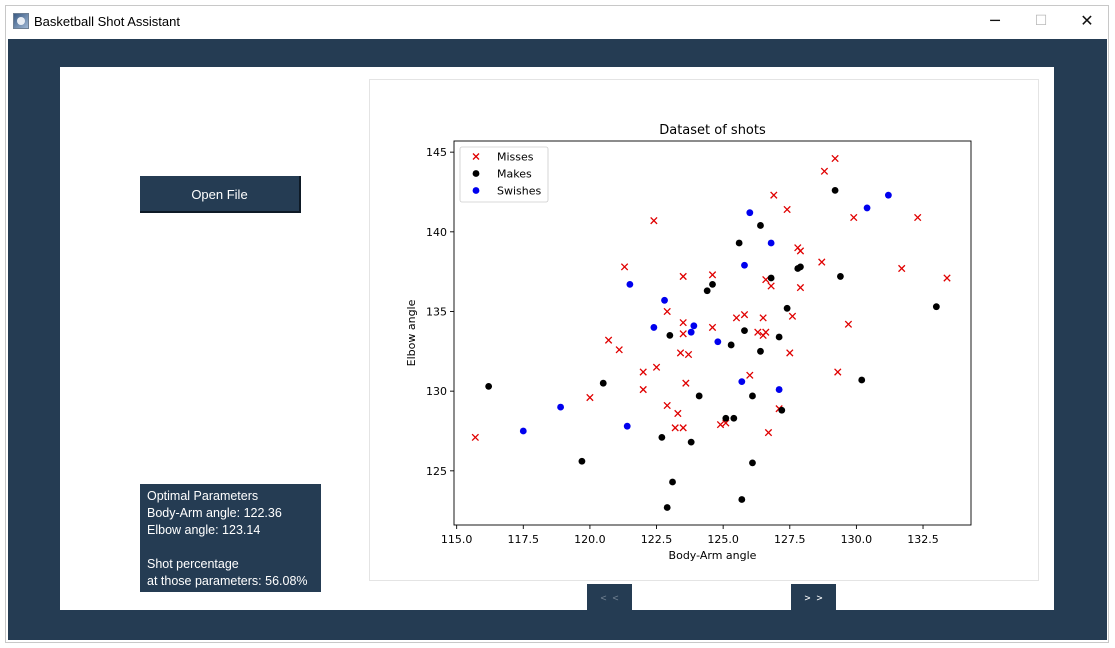 This screenshot has height=648, width=1115. I want to click on minimize-icon: ─, so click(995, 20).